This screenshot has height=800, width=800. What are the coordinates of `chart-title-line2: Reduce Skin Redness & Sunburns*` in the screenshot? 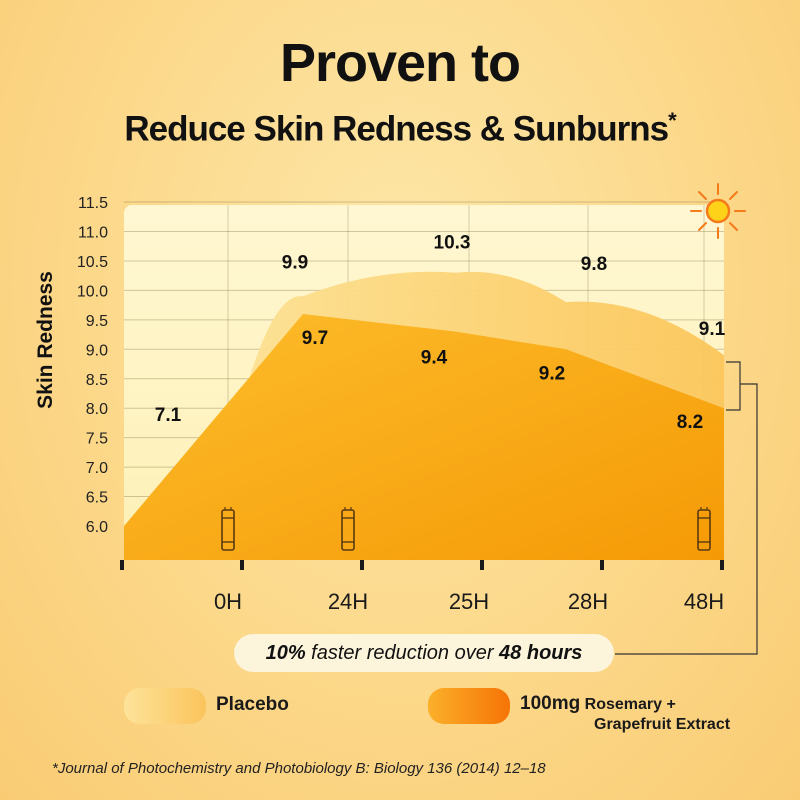 It's located at (400, 129).